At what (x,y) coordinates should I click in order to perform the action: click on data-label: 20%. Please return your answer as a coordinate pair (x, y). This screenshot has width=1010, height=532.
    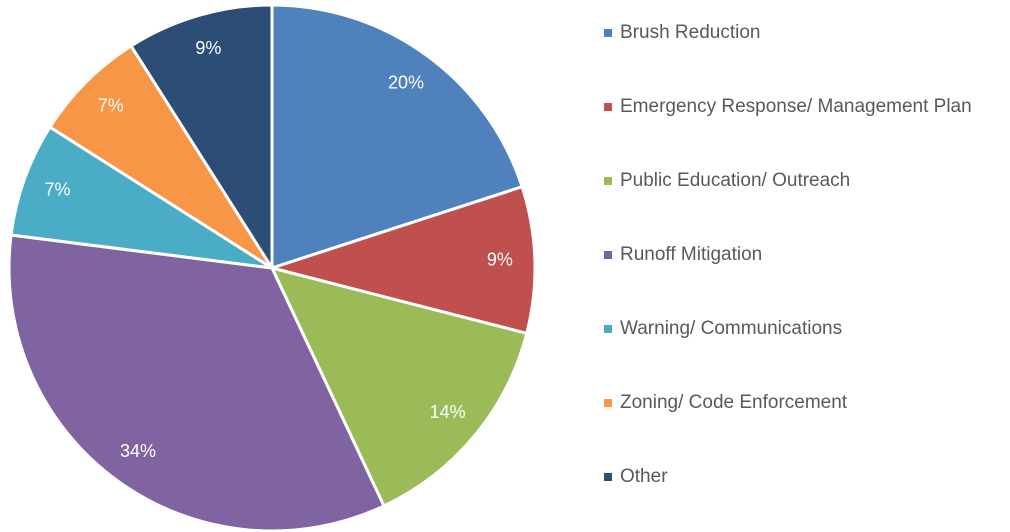
    Looking at the image, I should click on (406, 82).